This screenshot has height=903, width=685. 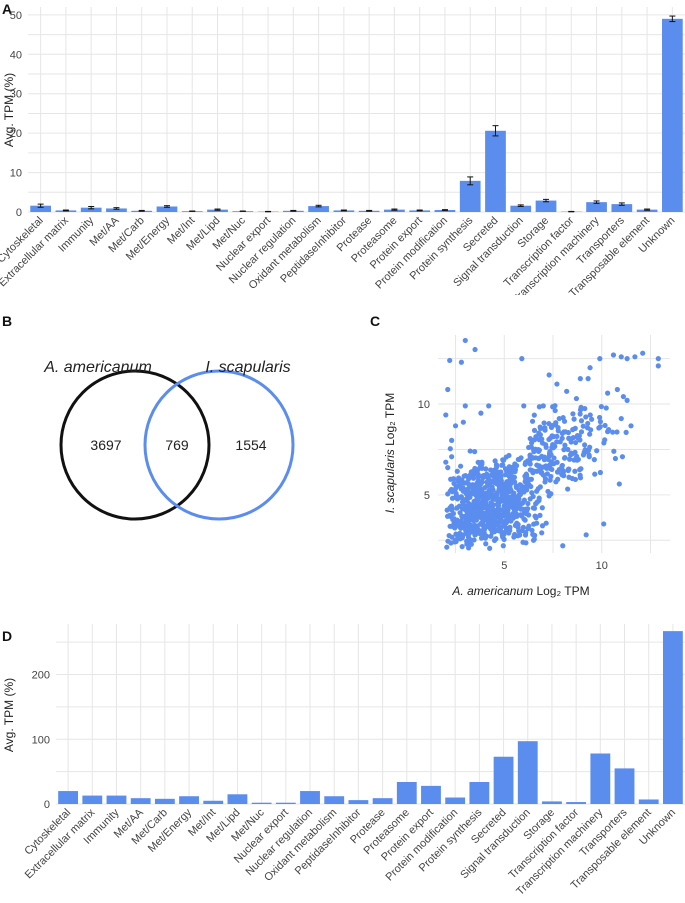 I want to click on venn-set-a-americanum-label: A. americanum, so click(x=97, y=367).